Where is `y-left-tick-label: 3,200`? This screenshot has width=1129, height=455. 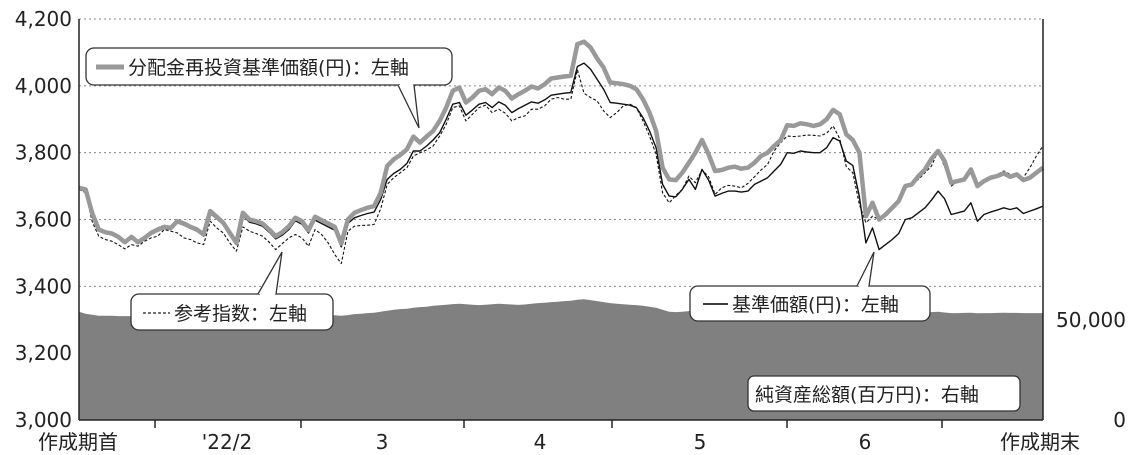 y-left-tick-label: 3,200 is located at coordinates (43, 353).